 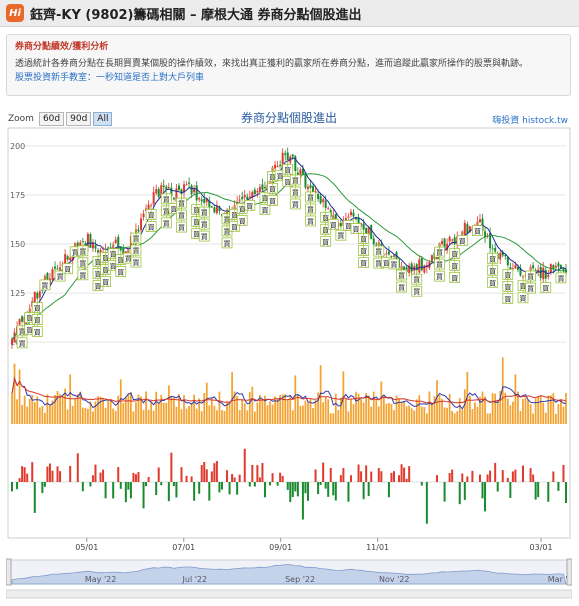 What do you see at coordinates (530, 121) in the screenshot?
I see `chart-credit: 嗨投資 histock.tw` at bounding box center [530, 121].